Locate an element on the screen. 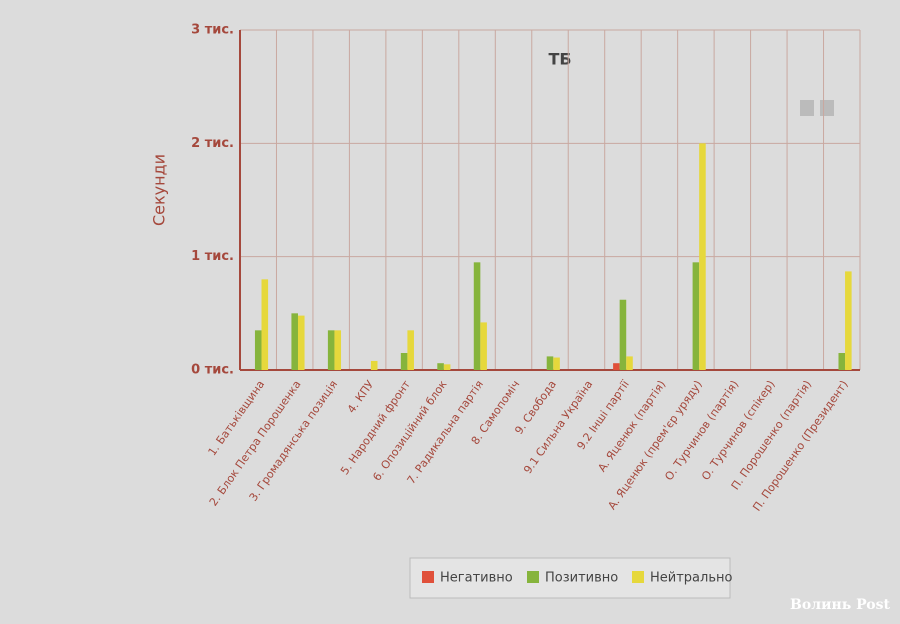 This screenshot has width=900, height=624. legend-label: Нейтрально is located at coordinates (691, 578).